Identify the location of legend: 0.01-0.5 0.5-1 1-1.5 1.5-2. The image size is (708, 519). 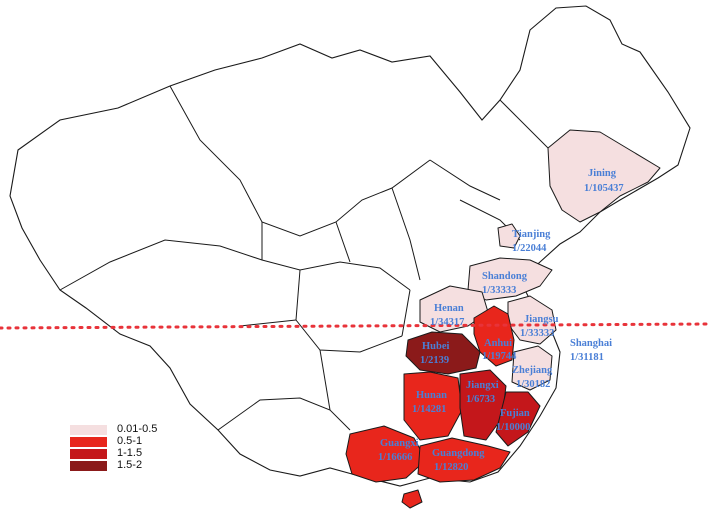
(113, 448).